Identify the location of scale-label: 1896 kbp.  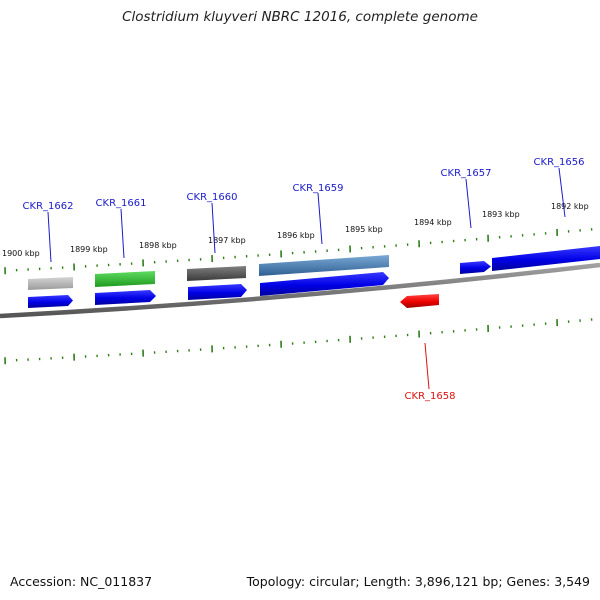
(296, 235).